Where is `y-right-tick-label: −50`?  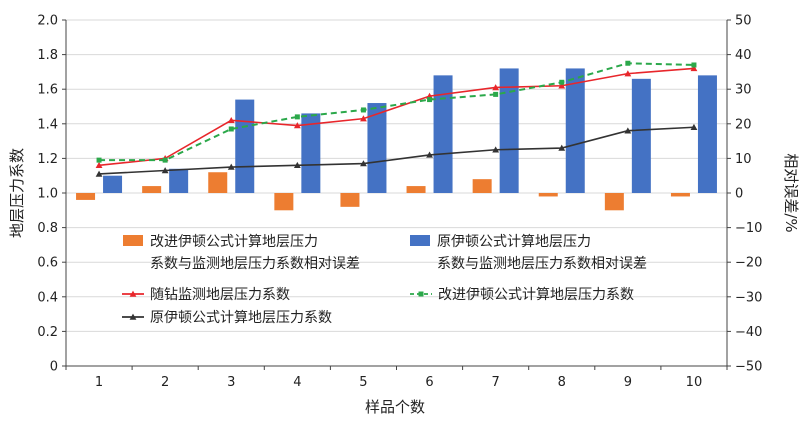 y-right-tick-label: −50 is located at coordinates (748, 367).